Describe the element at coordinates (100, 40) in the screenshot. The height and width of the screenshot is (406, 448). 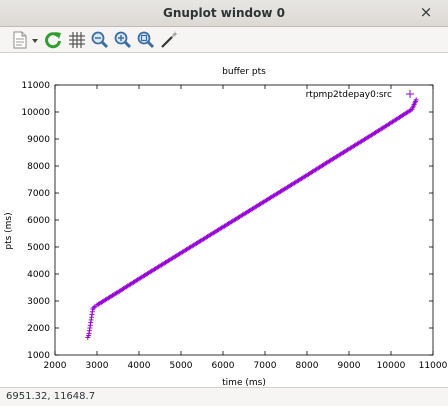
I see `zoom-previous-icon` at that location.